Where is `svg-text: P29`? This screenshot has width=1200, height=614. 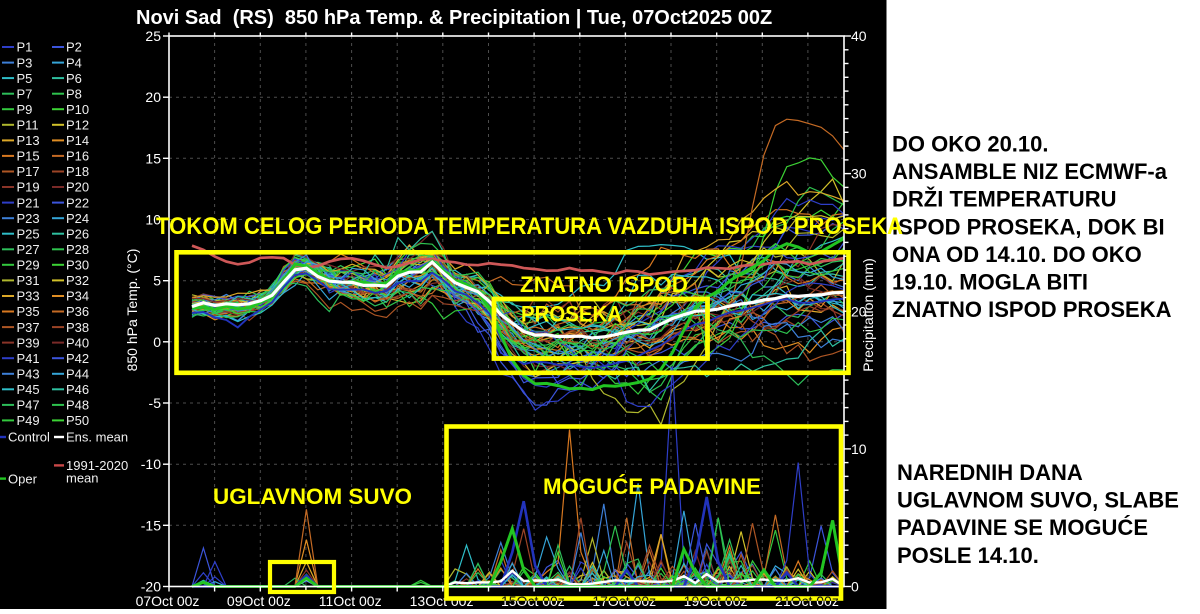 svg-text: P29 is located at coordinates (28, 265).